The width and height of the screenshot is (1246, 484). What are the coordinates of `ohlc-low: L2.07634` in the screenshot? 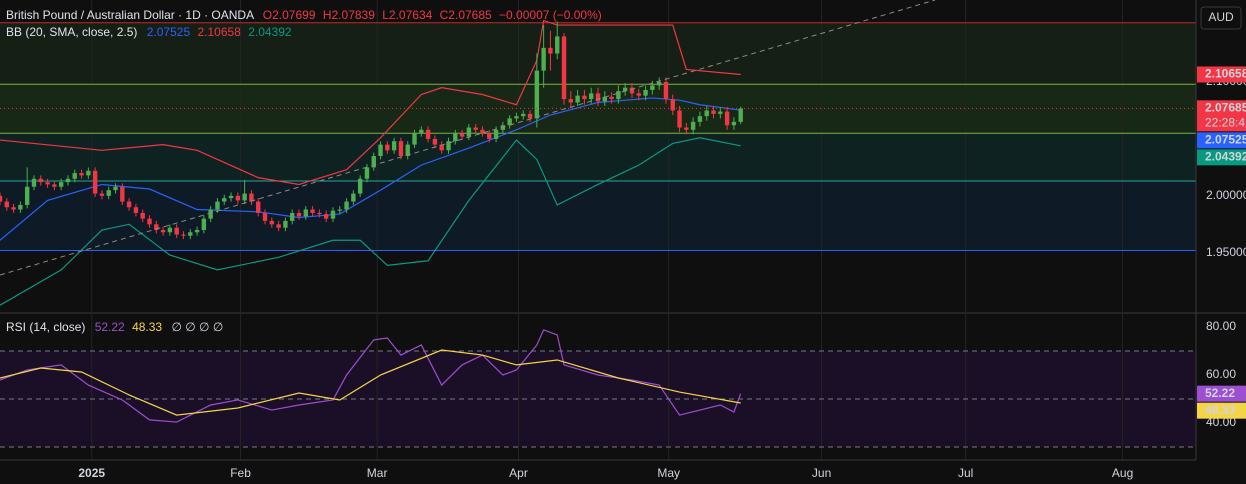 It's located at (407, 15).